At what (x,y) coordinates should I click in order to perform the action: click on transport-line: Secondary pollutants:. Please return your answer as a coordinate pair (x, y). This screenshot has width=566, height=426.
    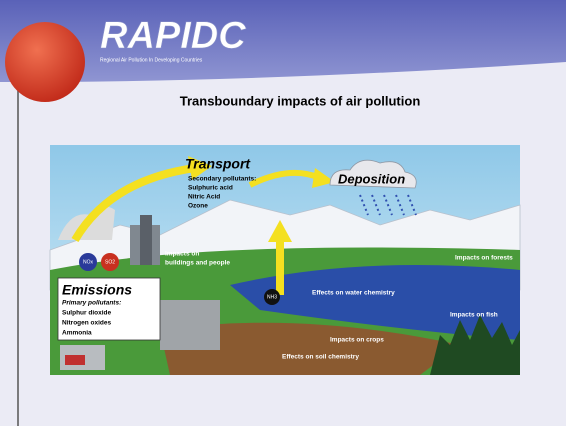
    Looking at the image, I should click on (222, 179).